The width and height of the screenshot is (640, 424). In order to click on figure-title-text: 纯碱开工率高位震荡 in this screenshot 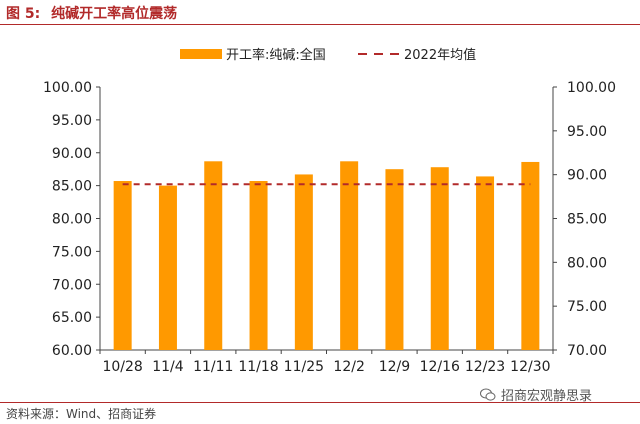, I will do `click(114, 14)`.